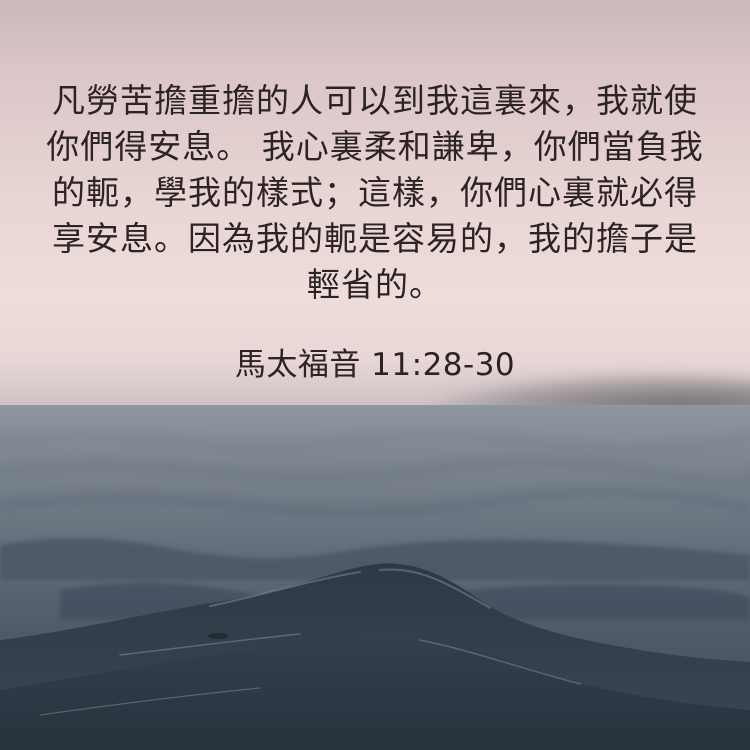  I want to click on verse-reference: 馬太福音 11:28-30, so click(375, 365).